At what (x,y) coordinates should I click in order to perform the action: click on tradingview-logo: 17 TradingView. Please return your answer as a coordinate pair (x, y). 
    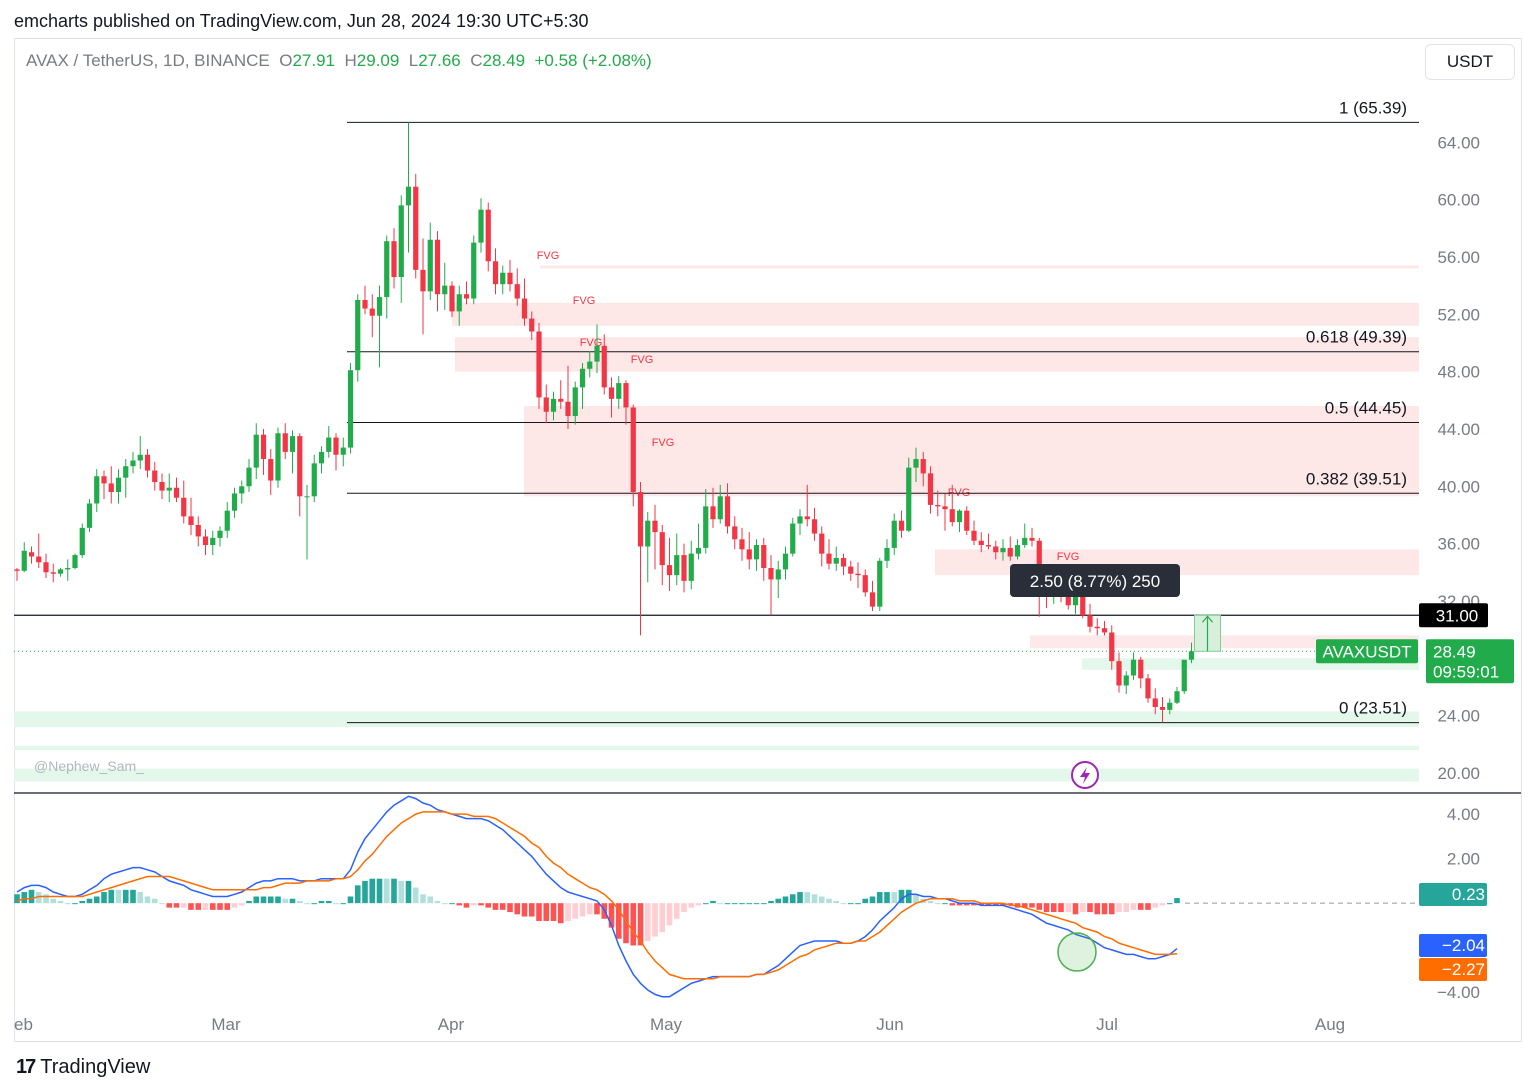
    Looking at the image, I should click on (83, 1067).